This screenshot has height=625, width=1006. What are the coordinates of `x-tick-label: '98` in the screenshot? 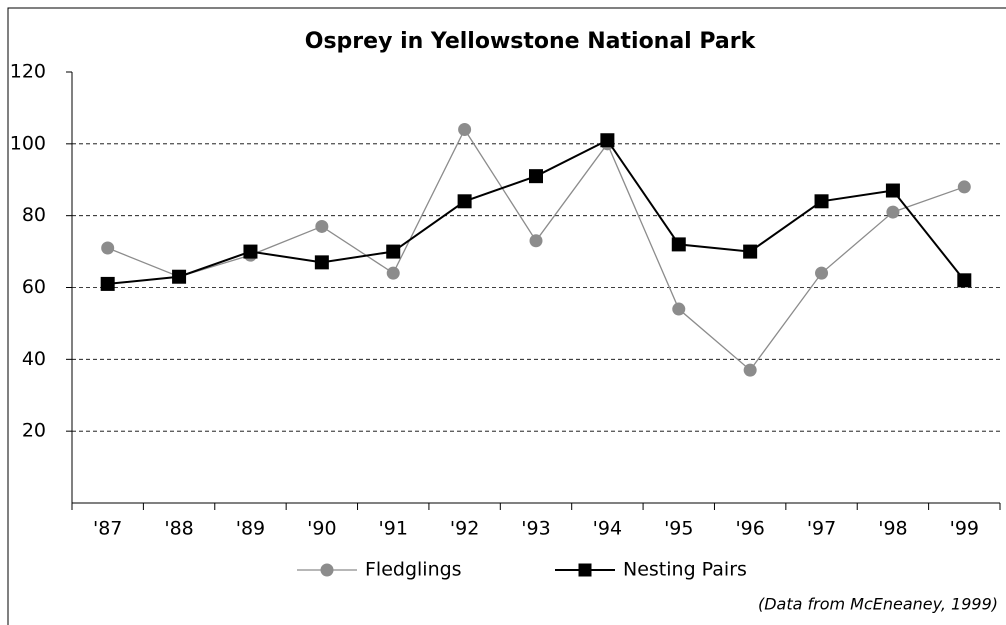 It's located at (892, 529).